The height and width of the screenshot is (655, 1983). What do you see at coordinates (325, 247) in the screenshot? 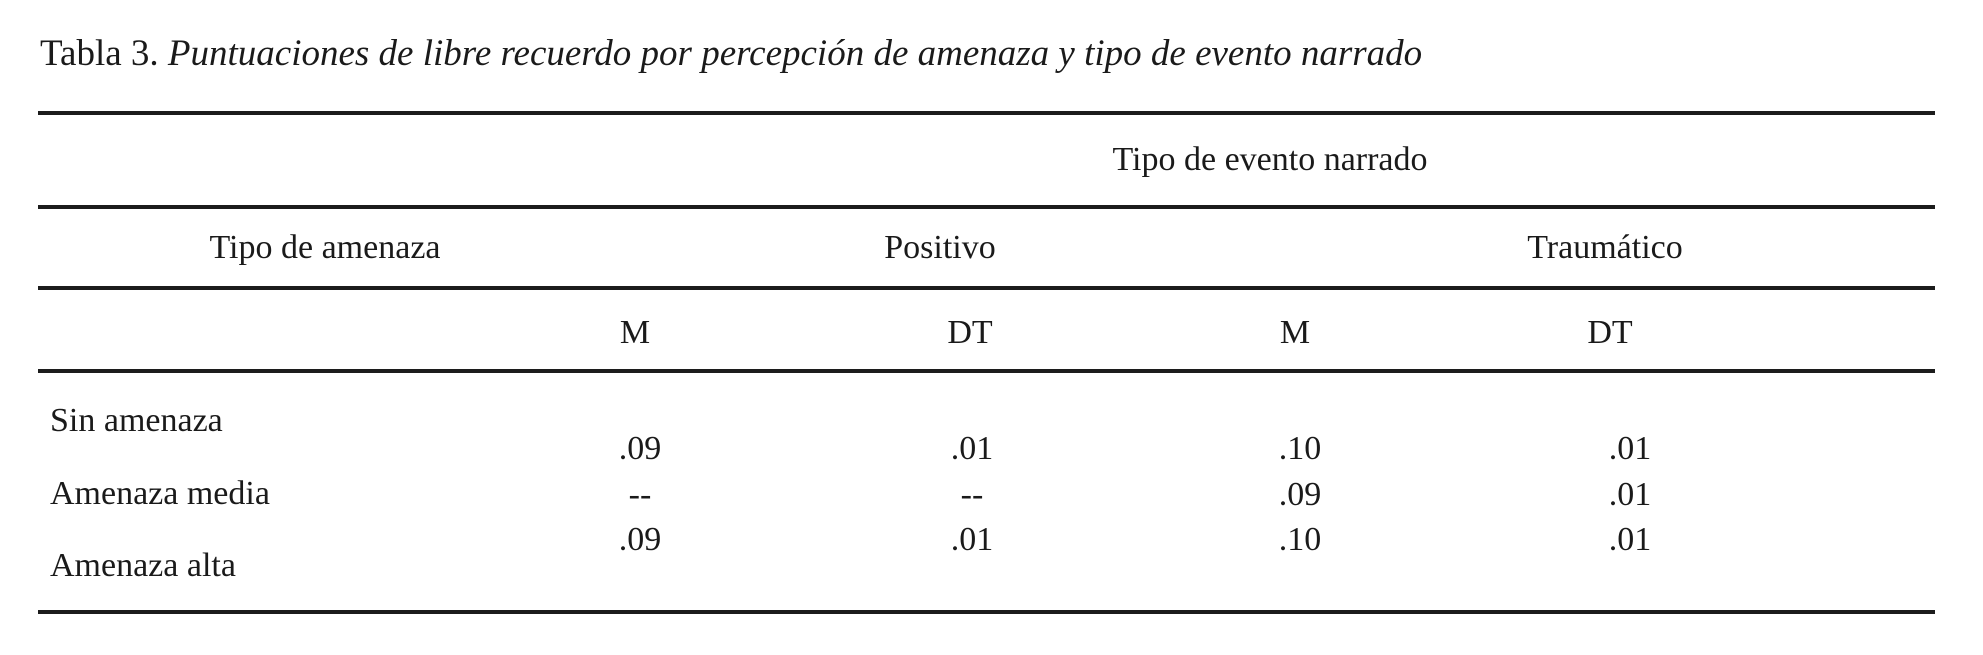
I see `stub-header: Tipo de amenaza` at bounding box center [325, 247].